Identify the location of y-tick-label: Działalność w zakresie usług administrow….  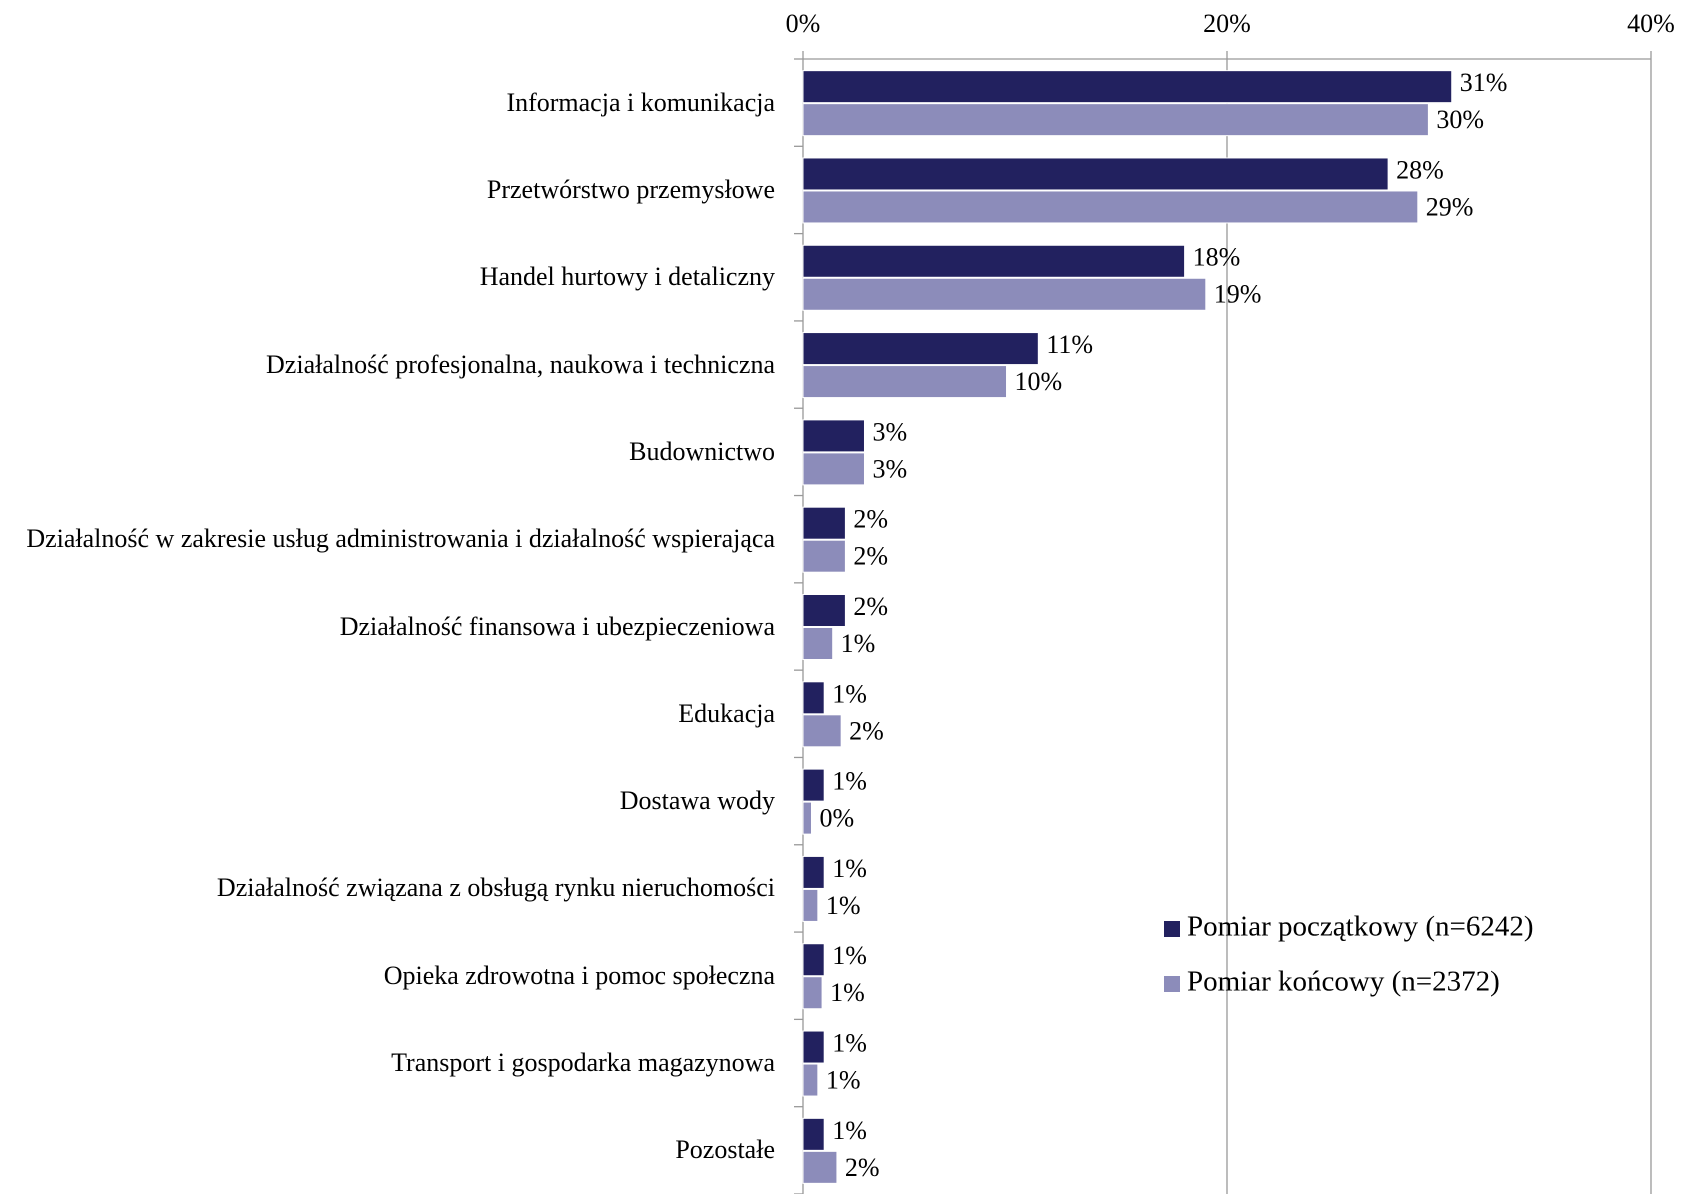
(400, 539).